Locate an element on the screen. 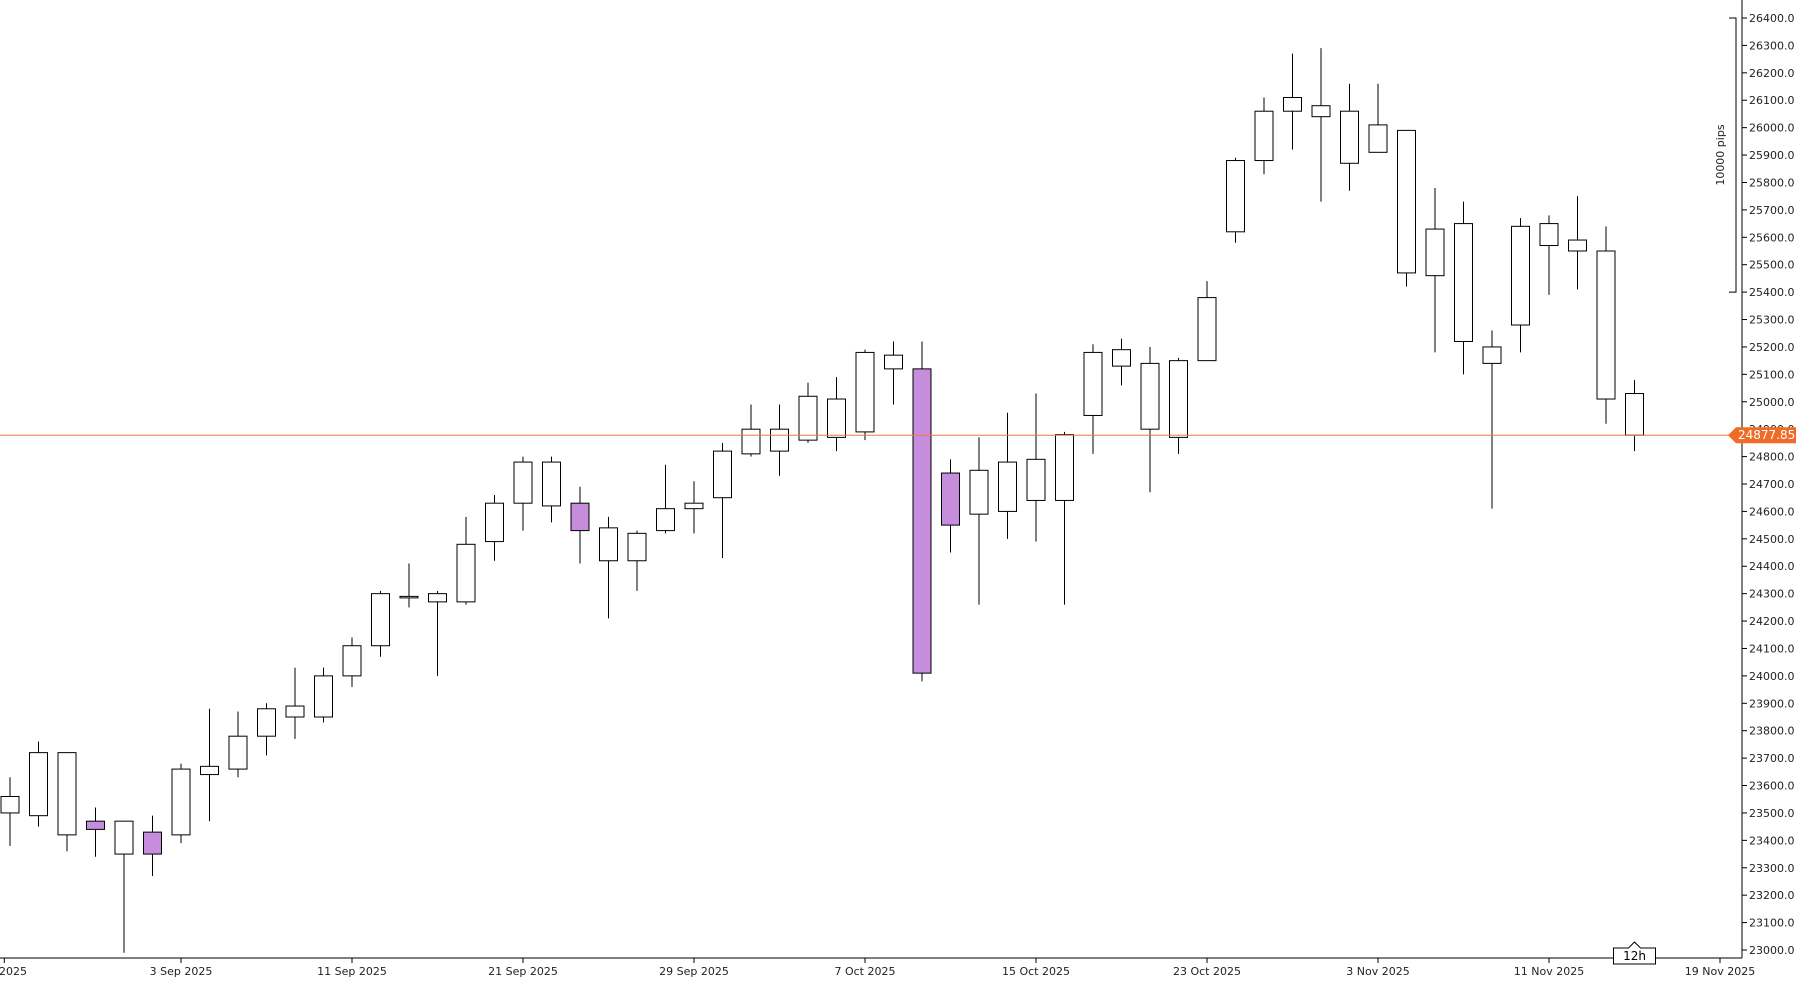 This screenshot has height=986, width=1802. price-badge is located at coordinates (1762, 435).